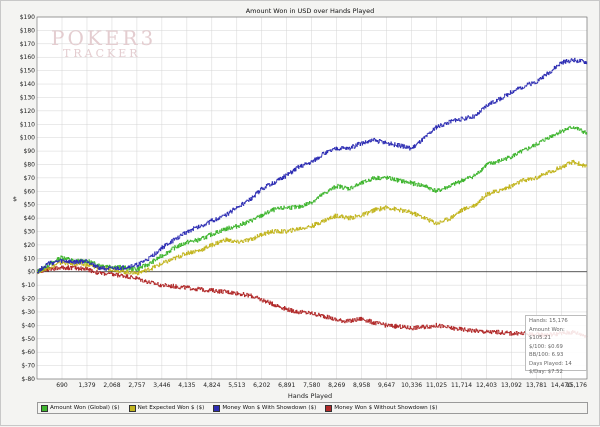 The height and width of the screenshot is (427, 600). I want to click on legend-item: Amount Won (Global) ($), so click(80, 408).